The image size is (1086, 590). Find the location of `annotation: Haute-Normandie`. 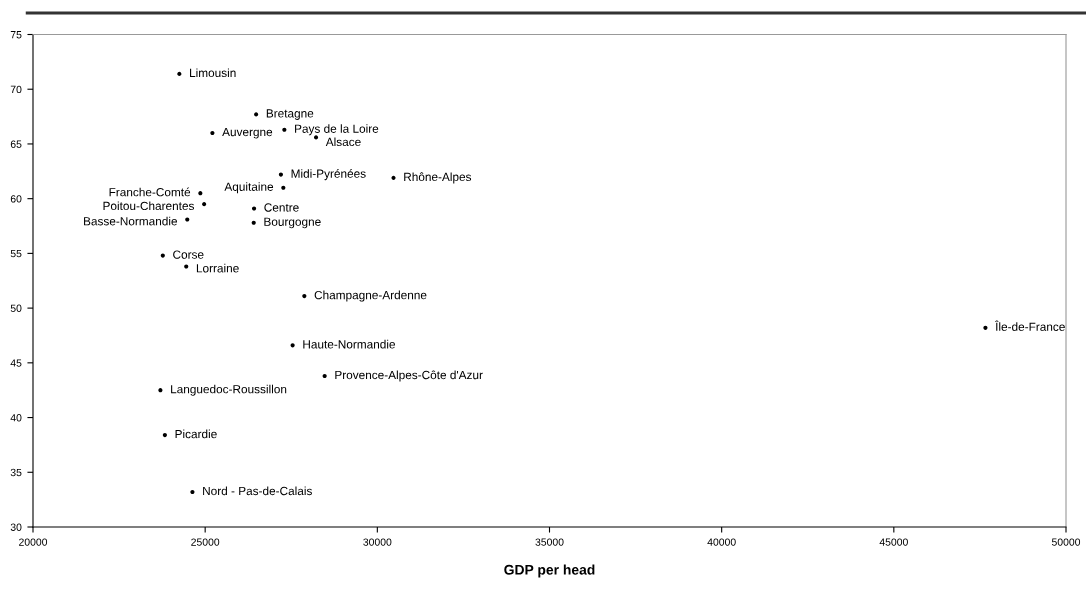

annotation: Haute-Normandie is located at coordinates (349, 344).